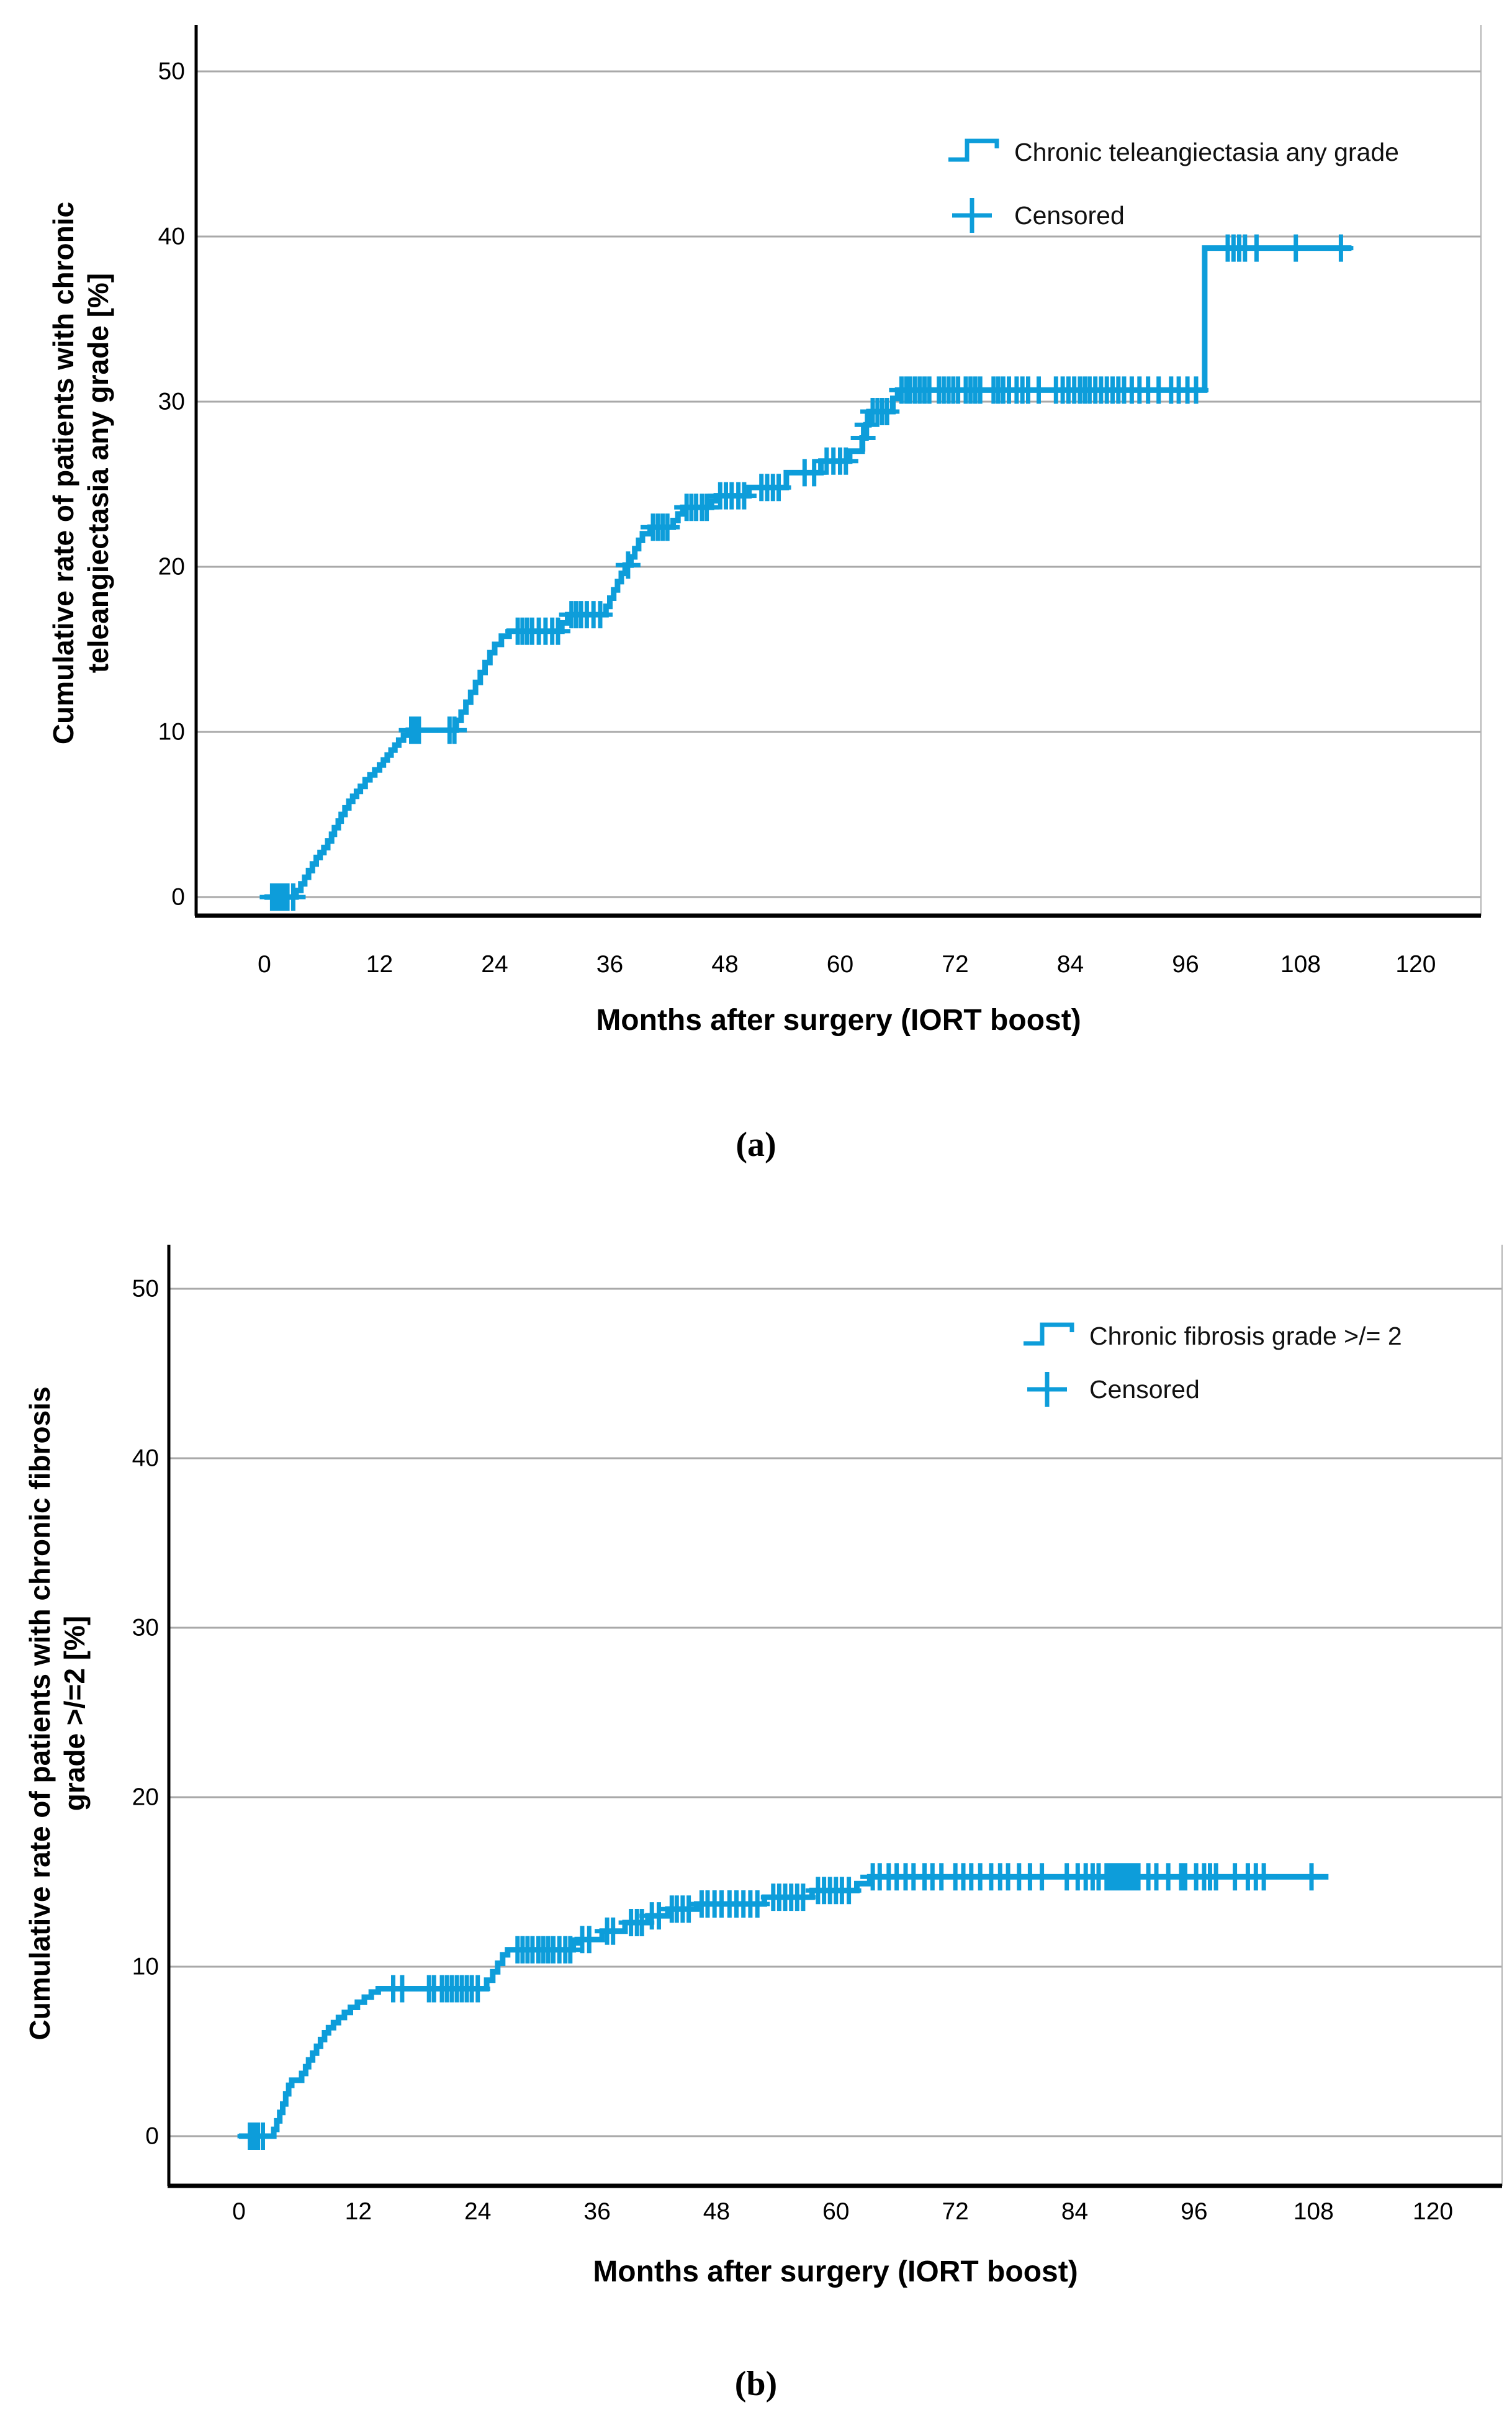  Describe the element at coordinates (836, 2271) in the screenshot. I see `x-axis-title-b: Months after surgery (IORT boost)` at that location.